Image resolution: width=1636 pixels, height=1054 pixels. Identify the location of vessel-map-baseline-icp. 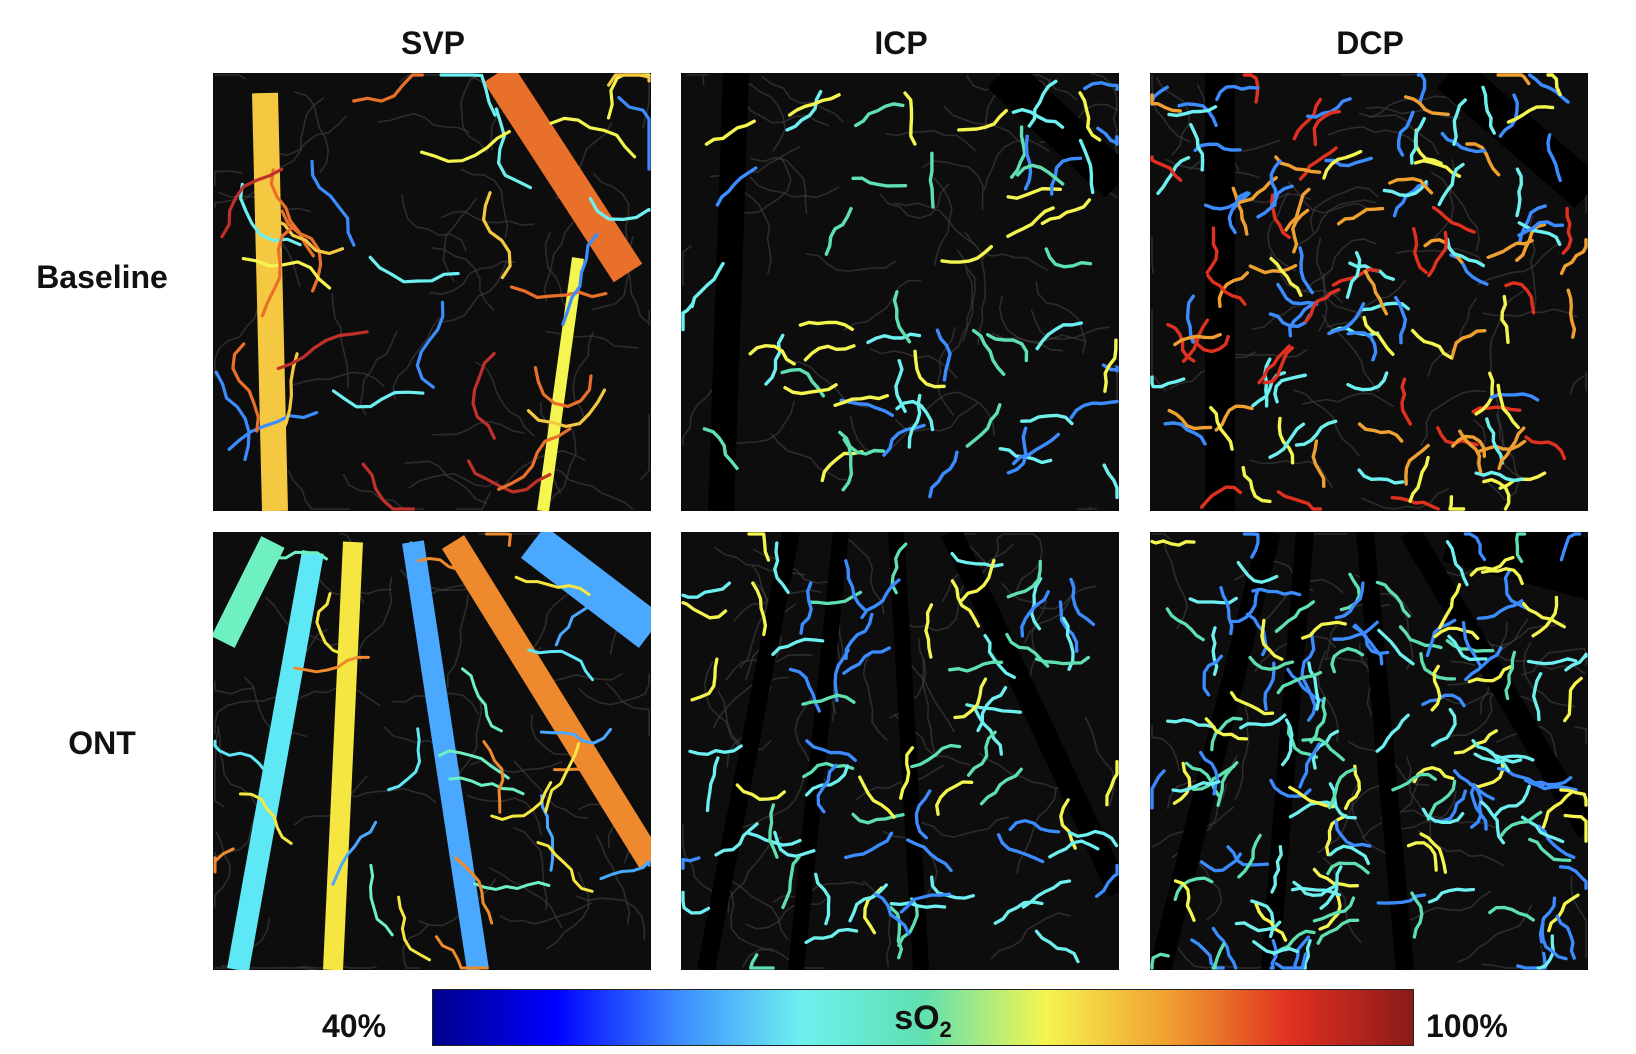
(900, 292).